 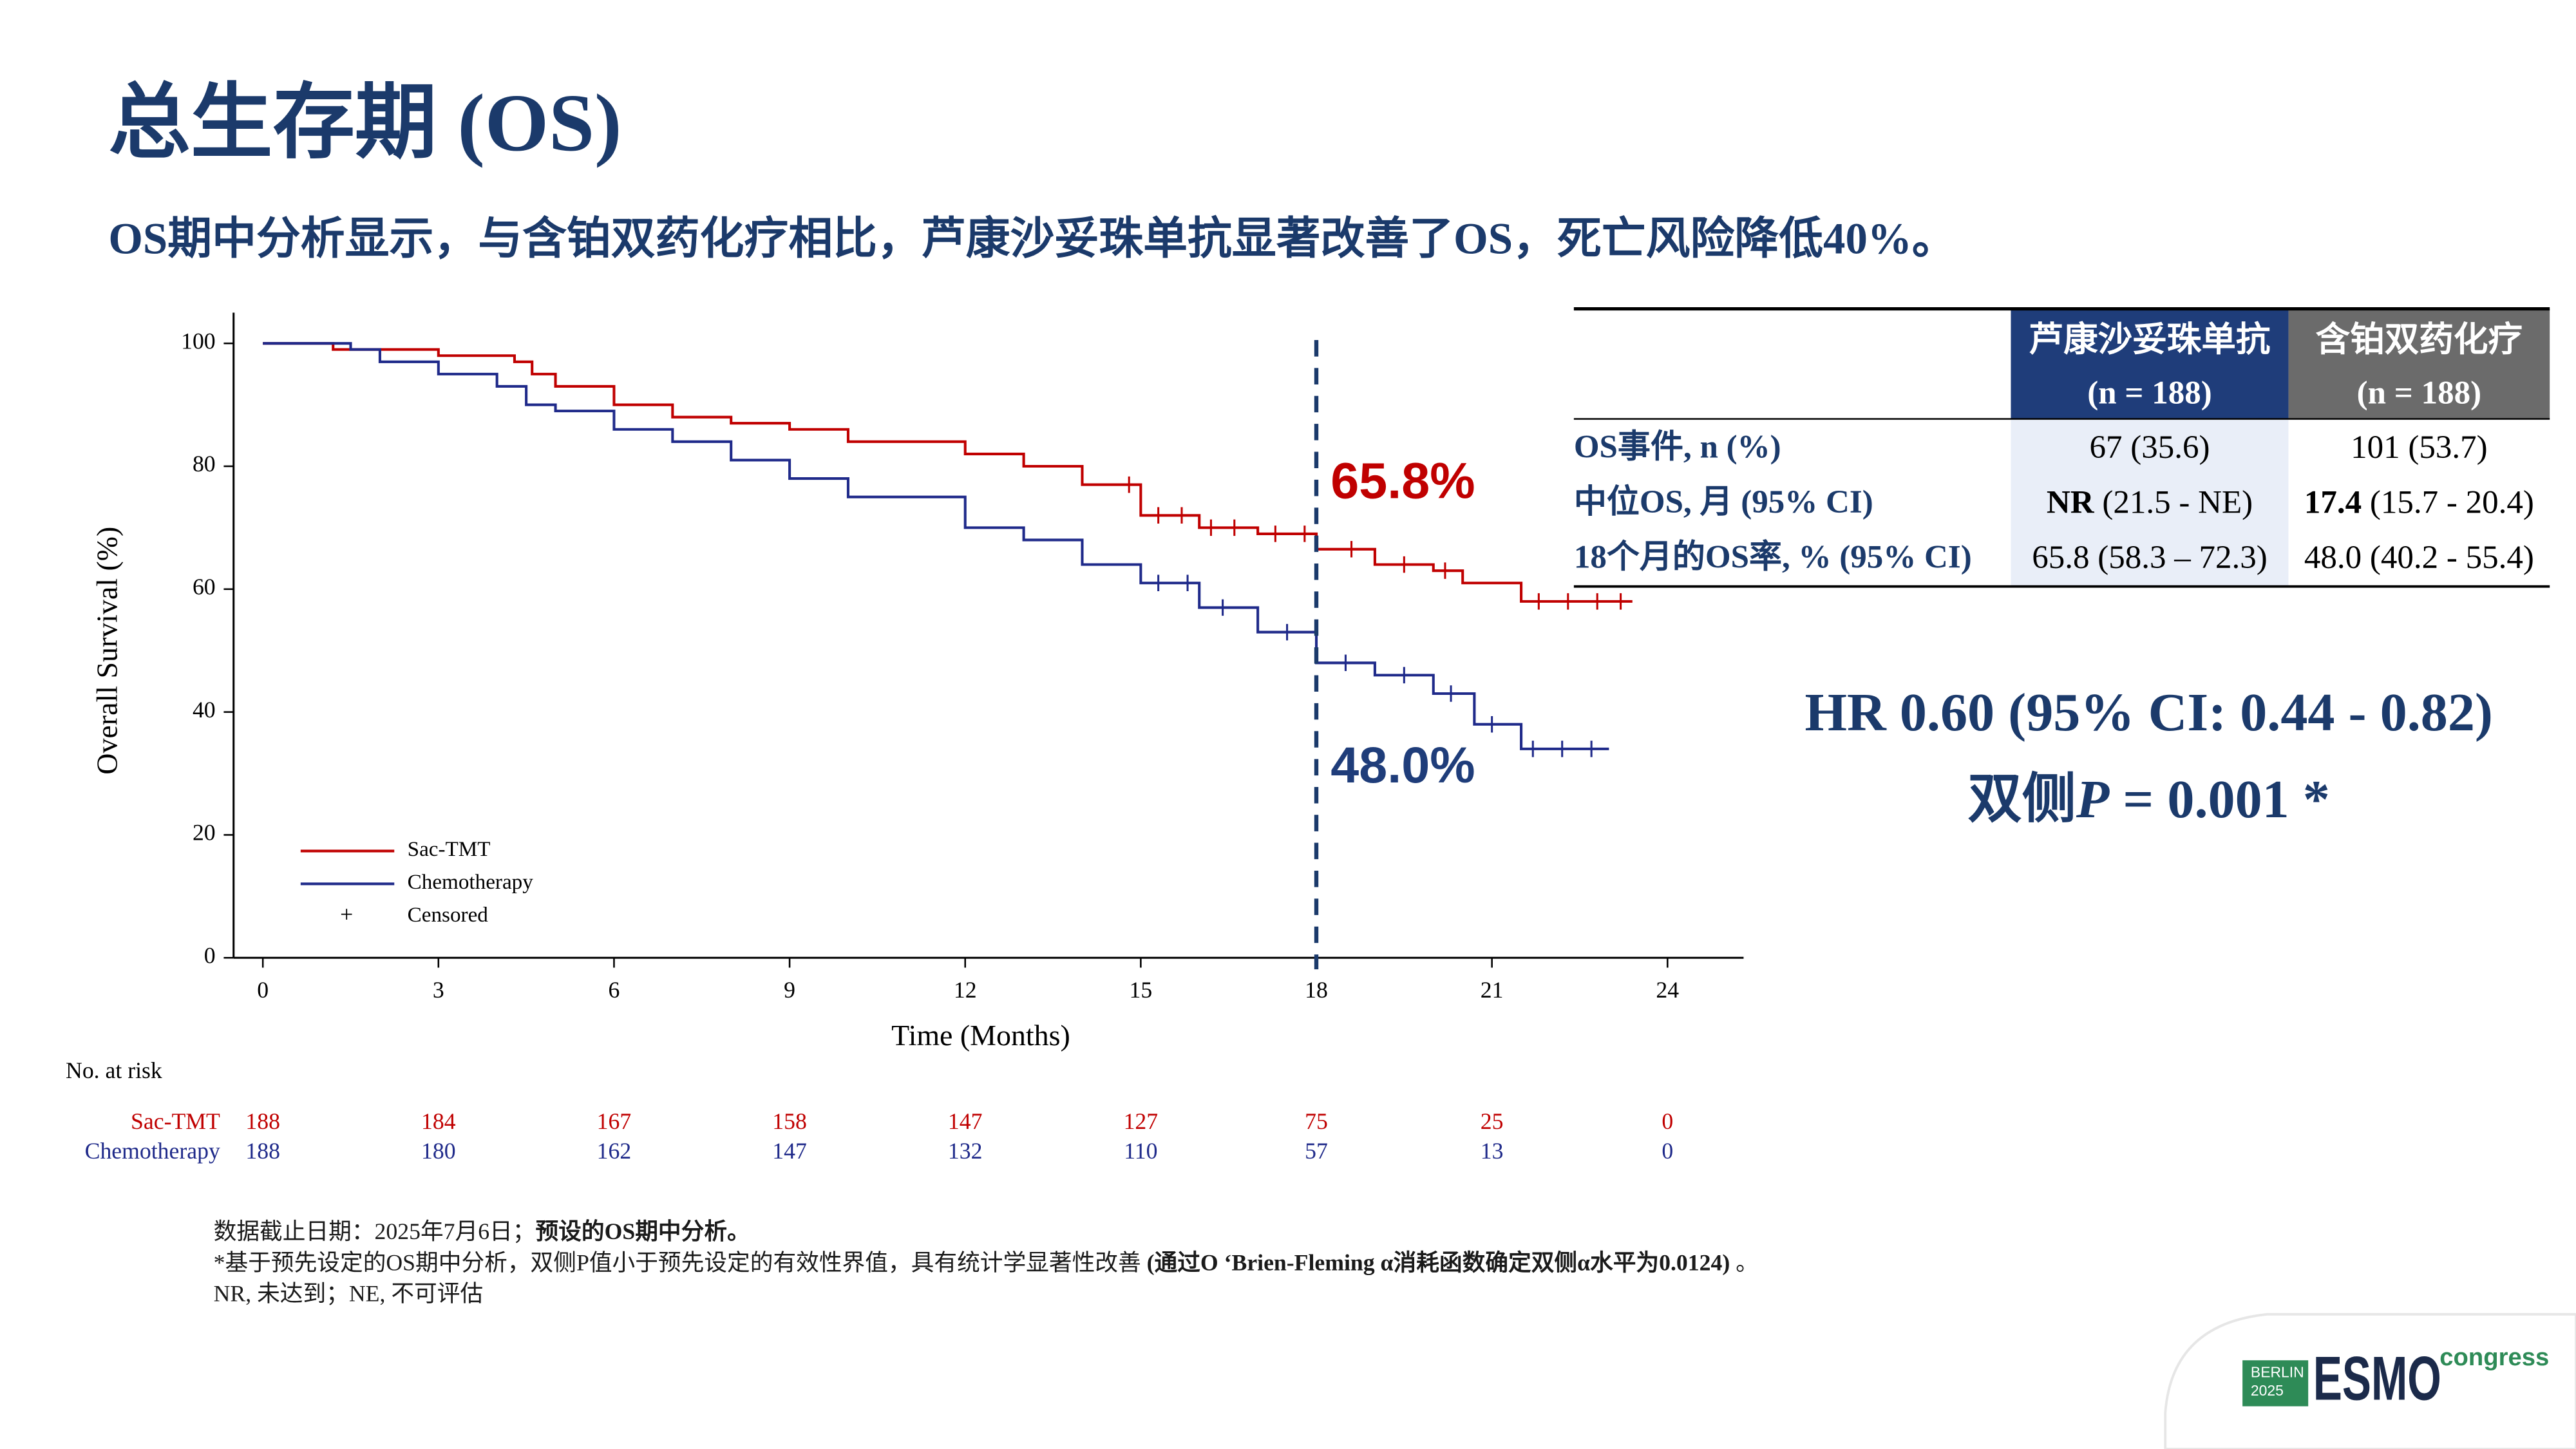 I want to click on table-cell: 101 (53.7), so click(x=2419, y=448).